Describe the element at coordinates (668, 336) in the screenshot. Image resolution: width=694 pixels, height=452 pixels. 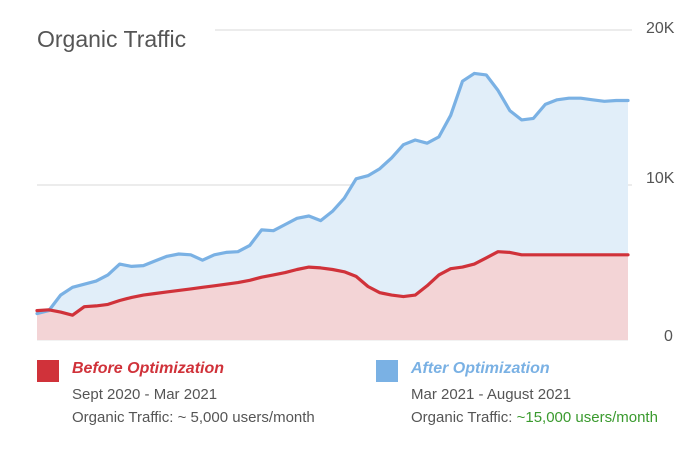
I see `y-tick-label-0: 0` at that location.